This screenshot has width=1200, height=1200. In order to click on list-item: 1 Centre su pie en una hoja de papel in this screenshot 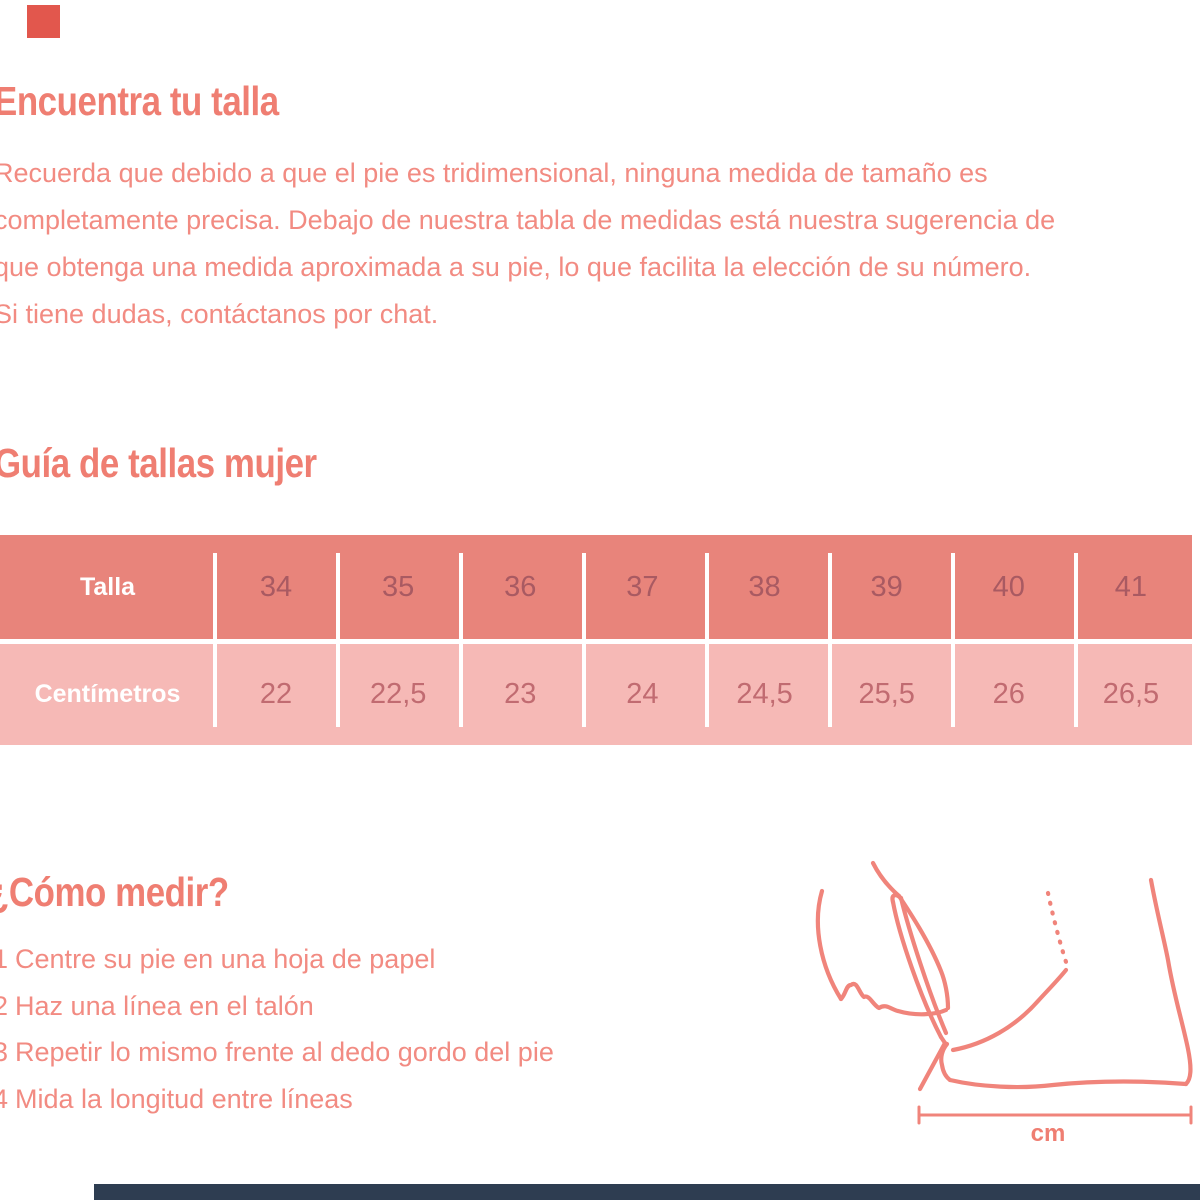, I will do `click(277, 967)`.